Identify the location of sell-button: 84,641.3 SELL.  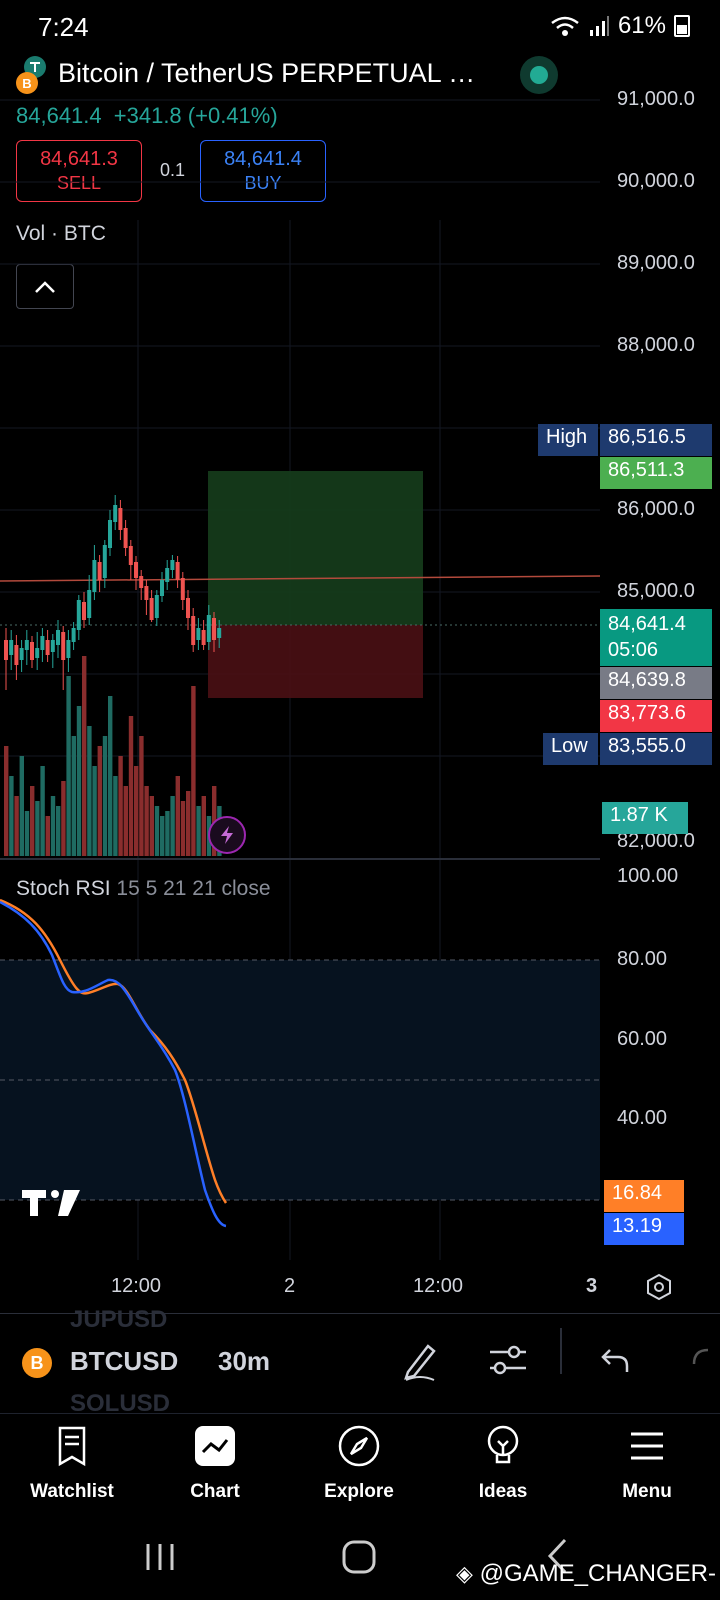
(79, 171).